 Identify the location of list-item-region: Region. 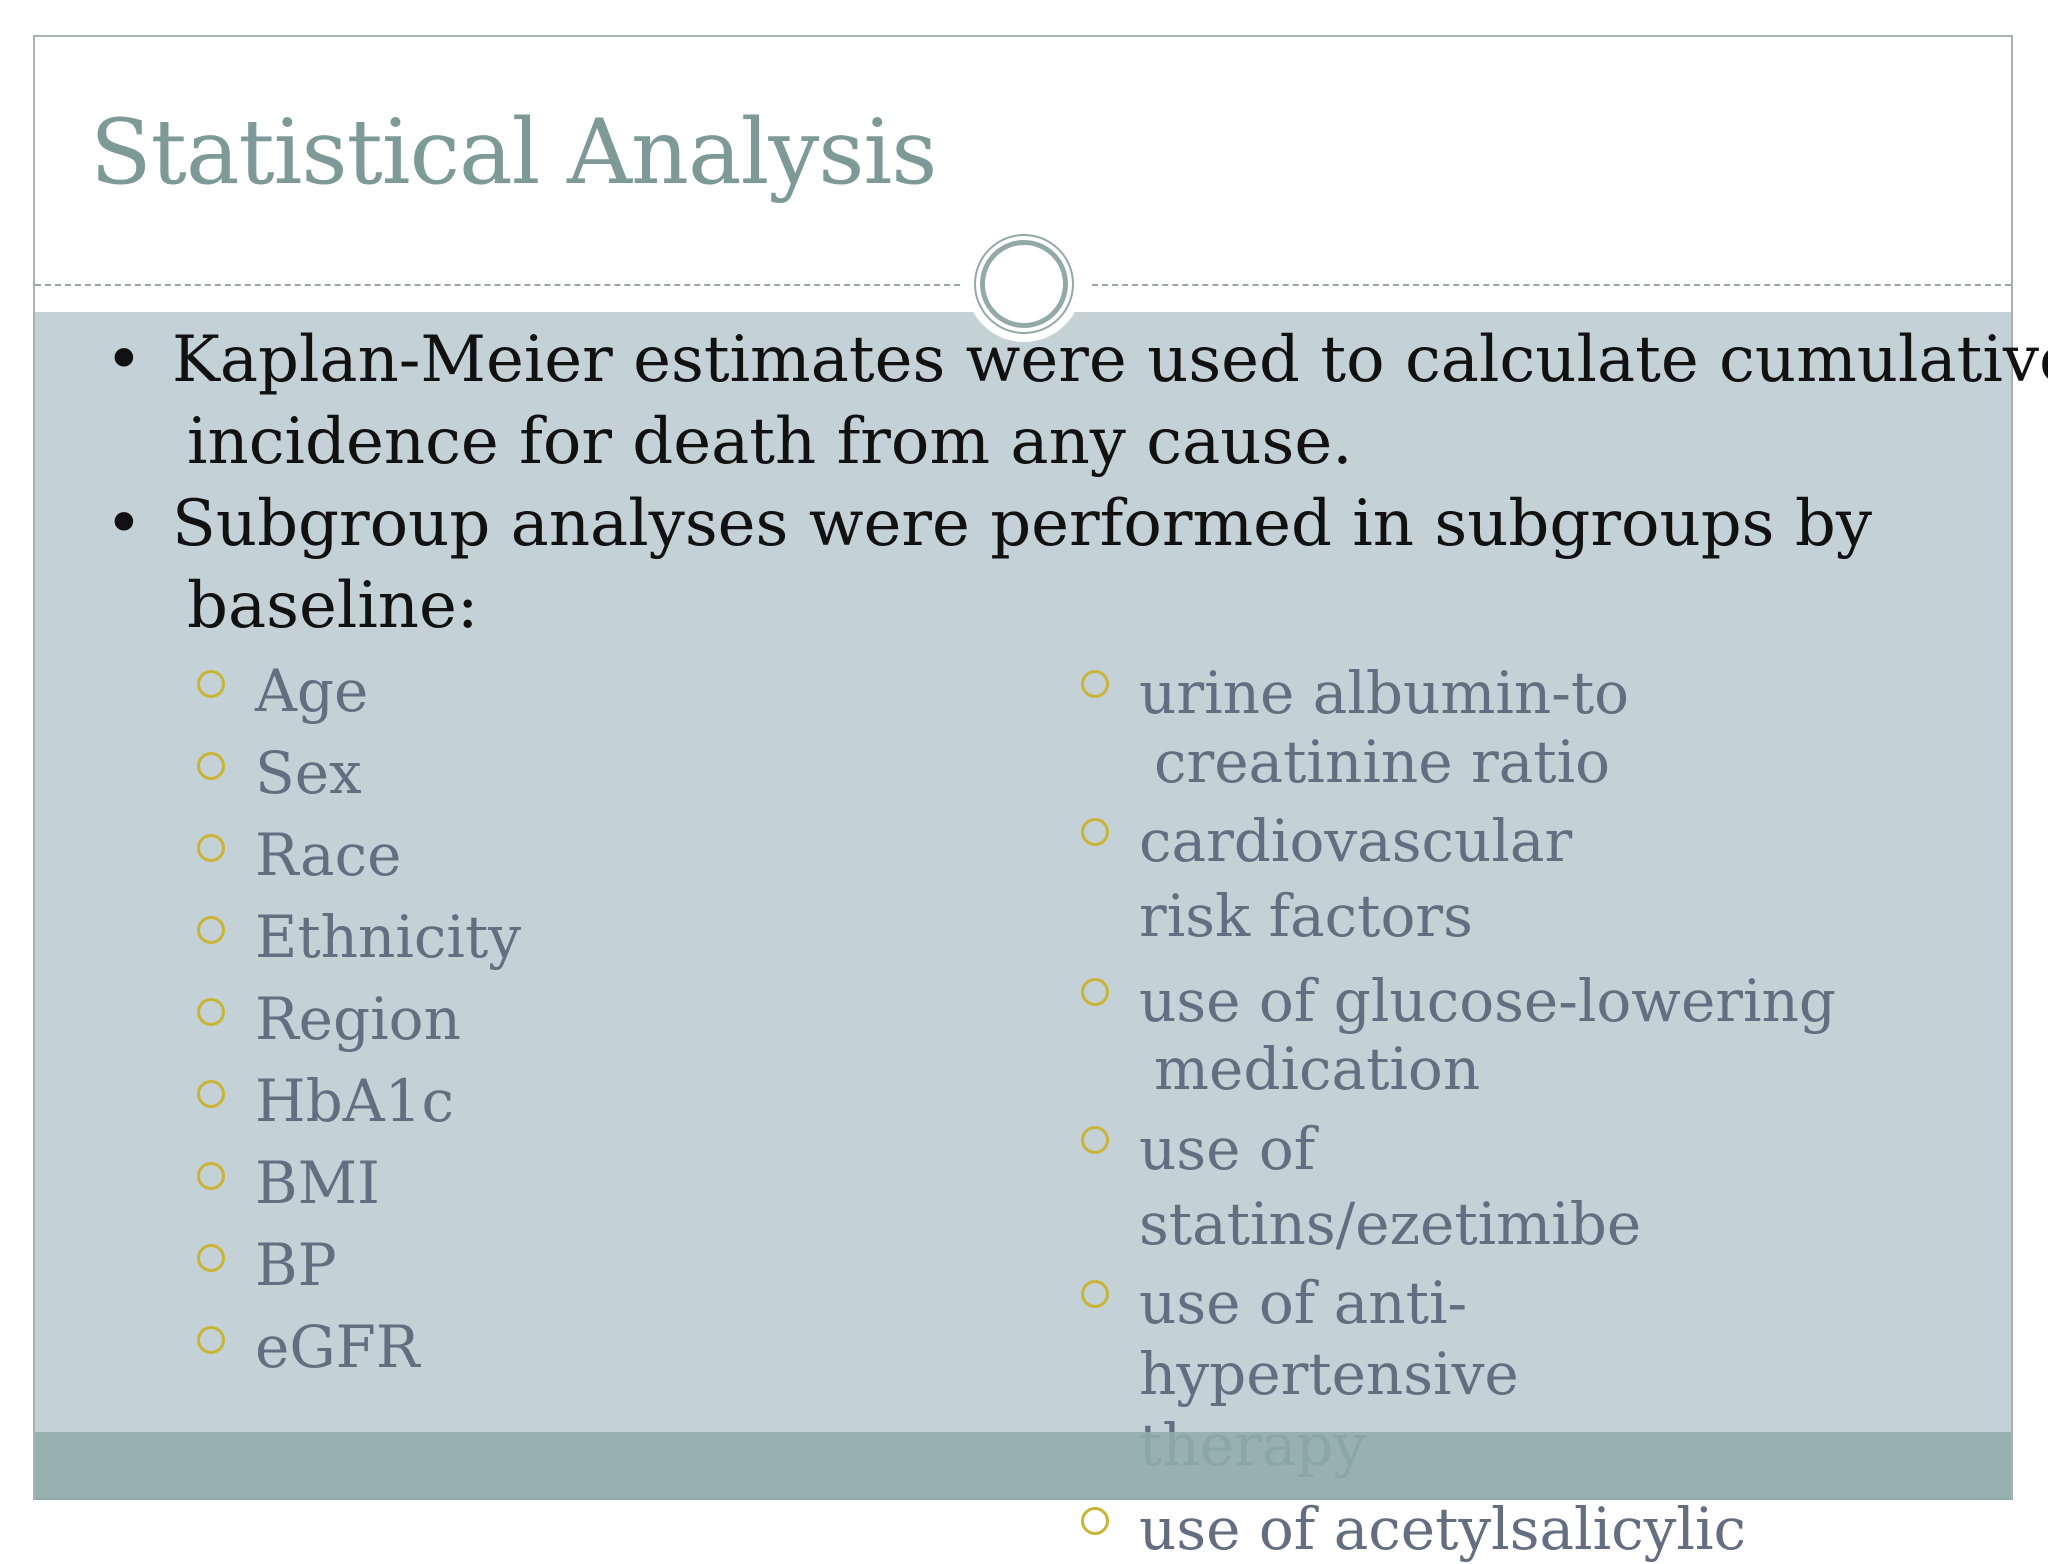
(358, 1019).